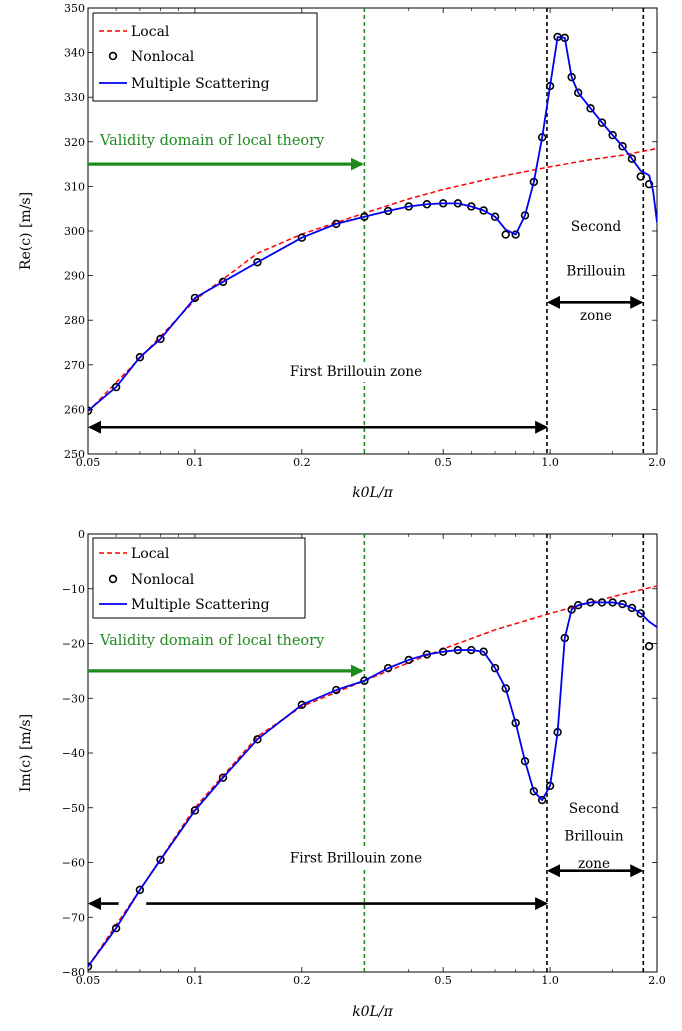 The image size is (682, 1031). What do you see at coordinates (74, 365) in the screenshot?
I see `y-tick-label: 270` at bounding box center [74, 365].